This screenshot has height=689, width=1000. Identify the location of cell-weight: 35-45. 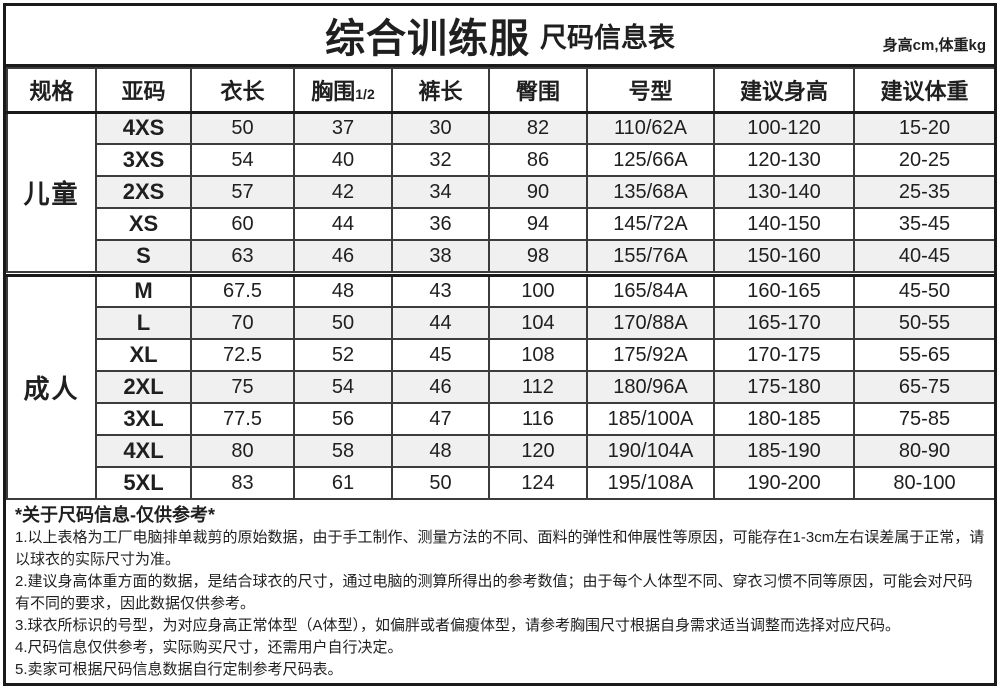
(923, 224).